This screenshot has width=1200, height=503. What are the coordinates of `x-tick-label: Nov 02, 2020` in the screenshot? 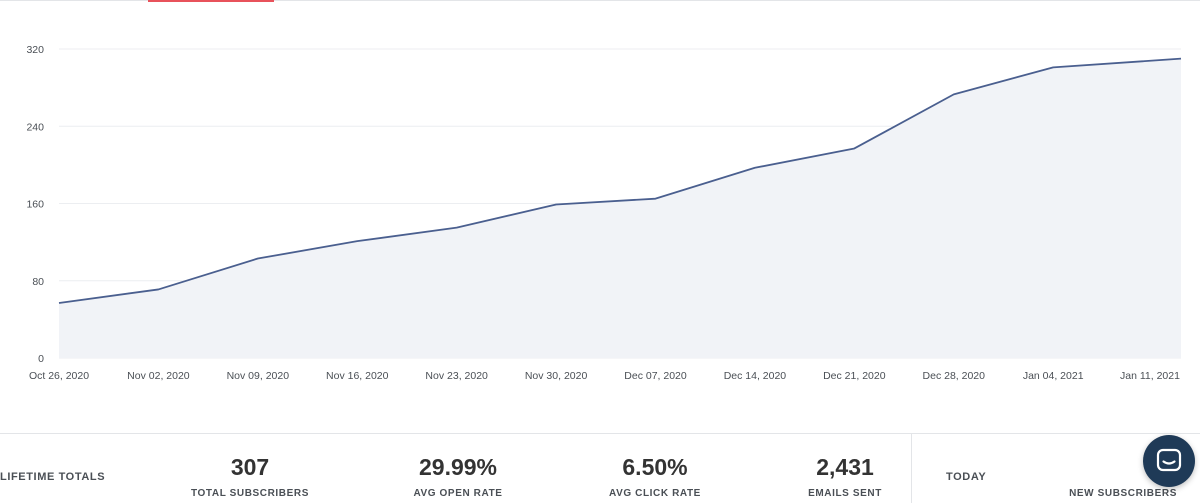 It's located at (158, 376).